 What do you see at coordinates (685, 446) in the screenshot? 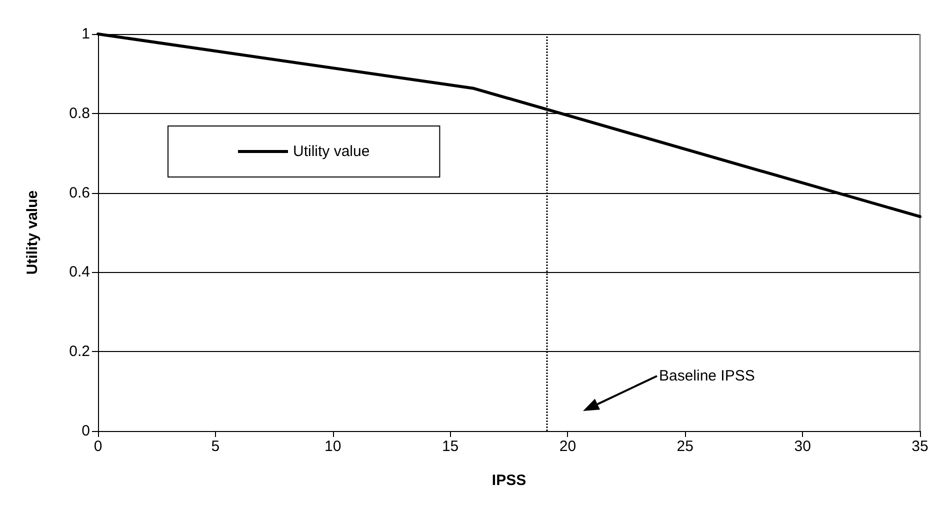
I see `x-tick-label: 25` at bounding box center [685, 446].